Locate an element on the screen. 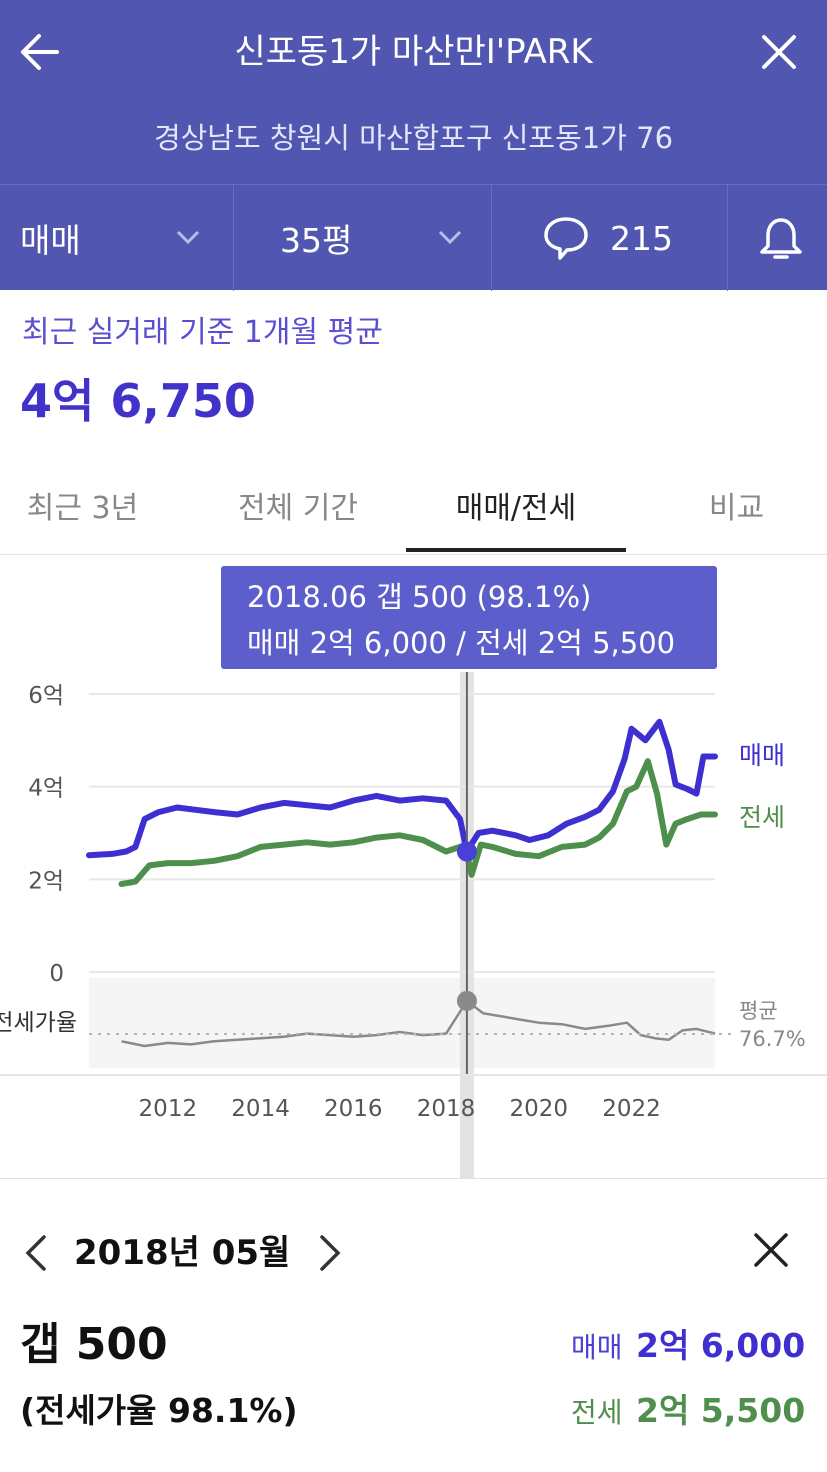 This screenshot has width=827, height=1472. sale-value: 2억 6,000 is located at coordinates (721, 1345).